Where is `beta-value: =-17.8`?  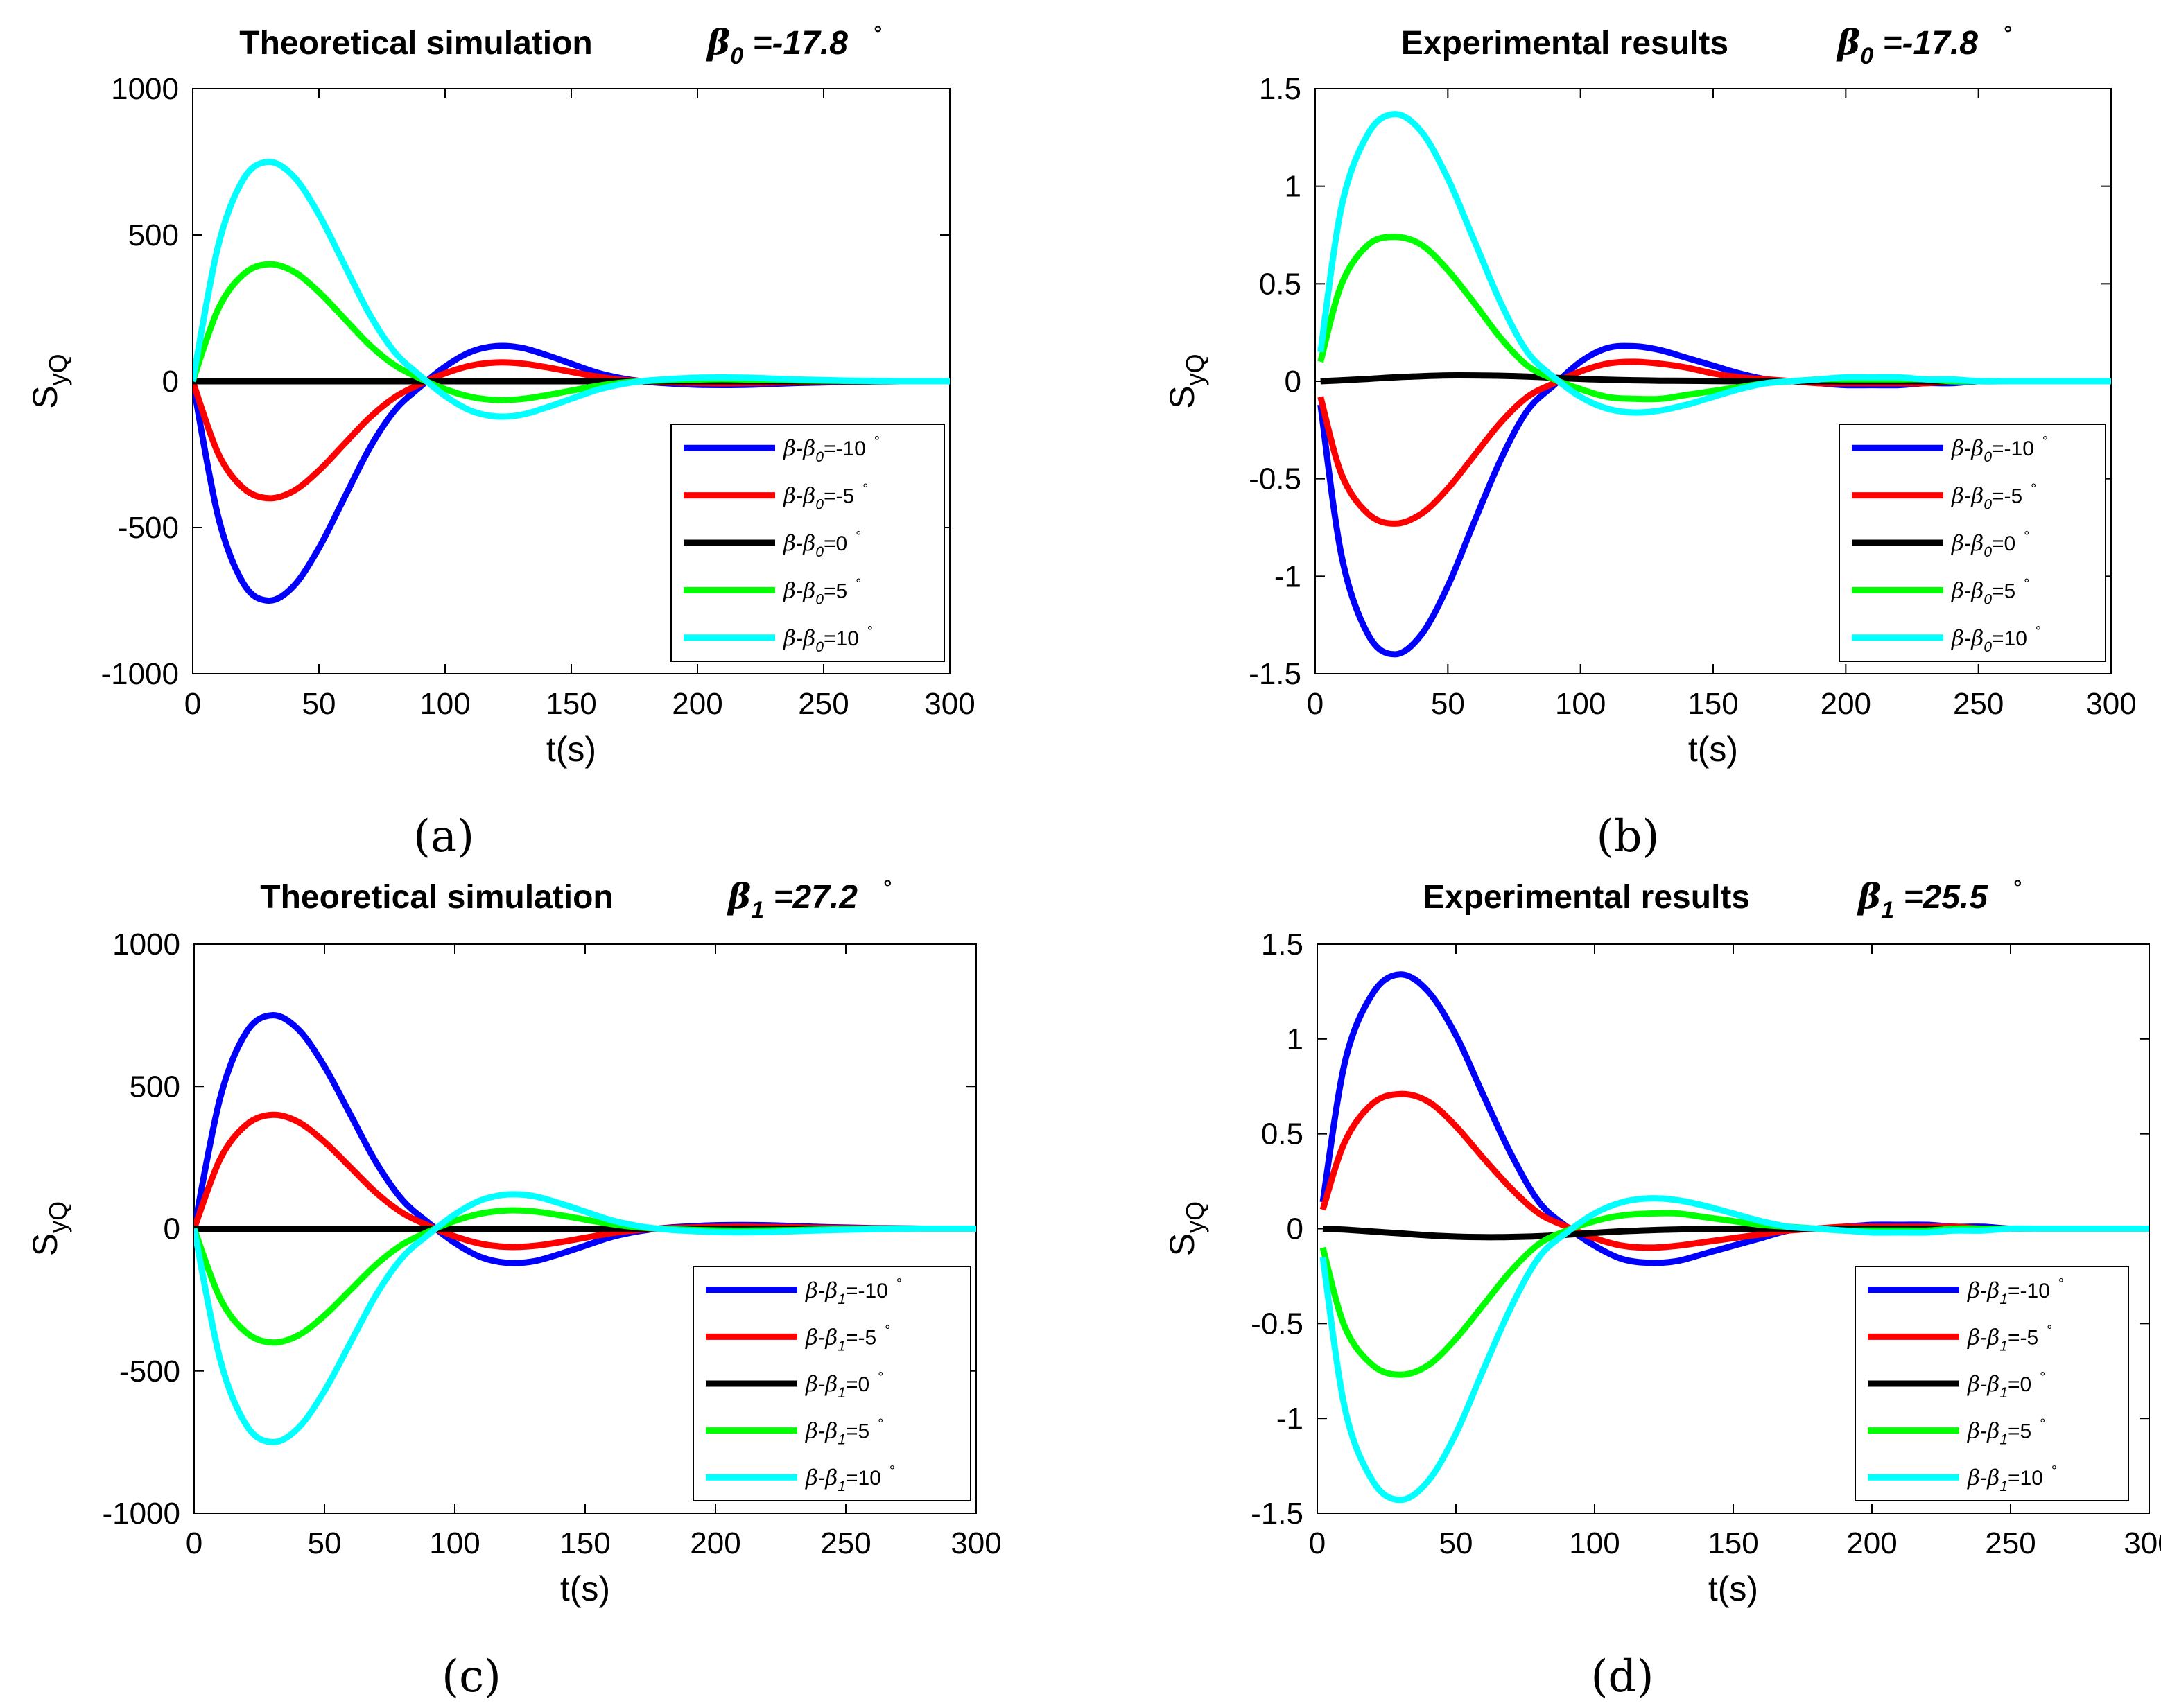
beta-value: =-17.8 is located at coordinates (796, 44).